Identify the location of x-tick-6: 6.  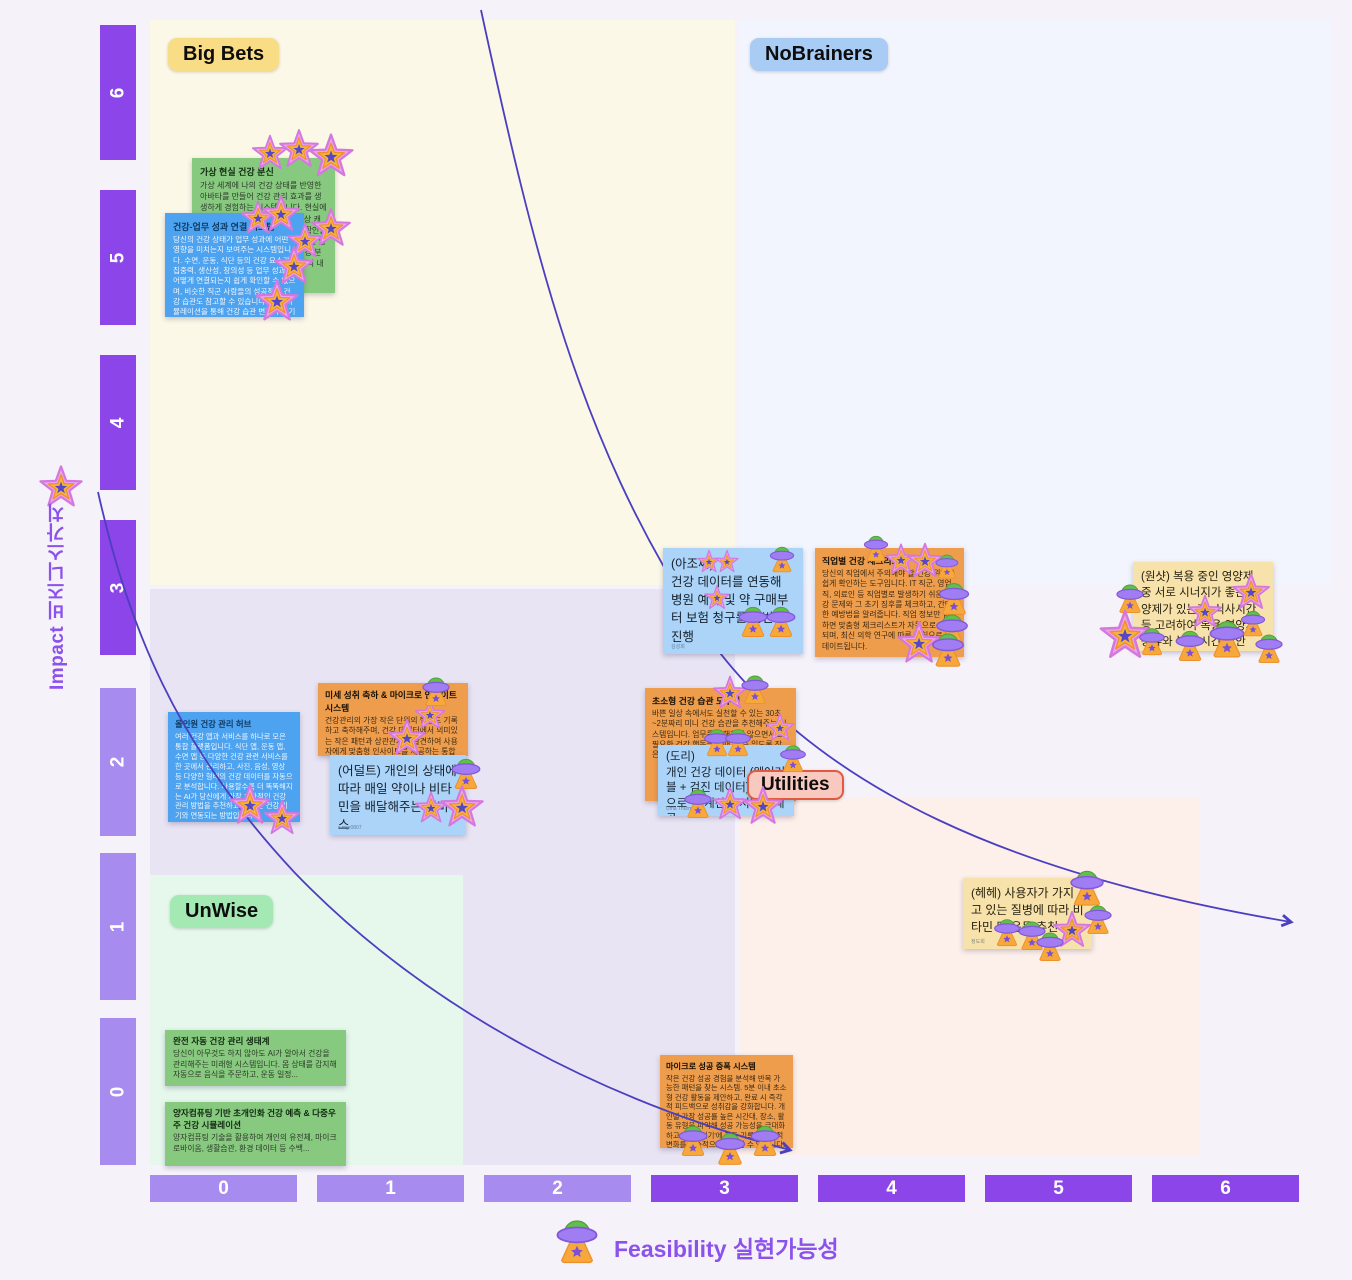
(1225, 1188).